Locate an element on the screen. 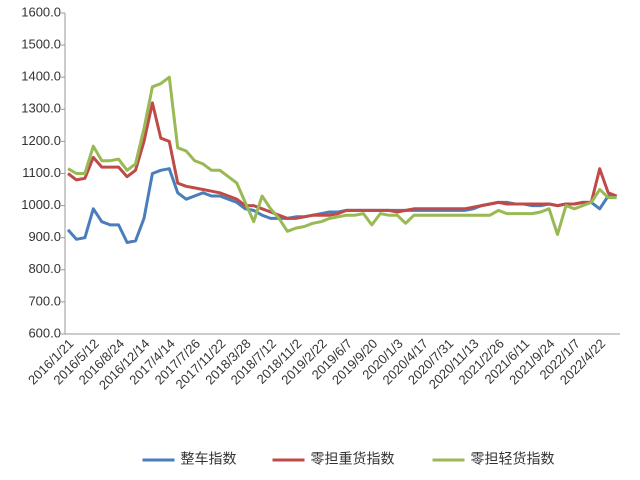 Image resolution: width=640 pixels, height=480 pixels. legend-label: 整车指数 is located at coordinates (209, 459).